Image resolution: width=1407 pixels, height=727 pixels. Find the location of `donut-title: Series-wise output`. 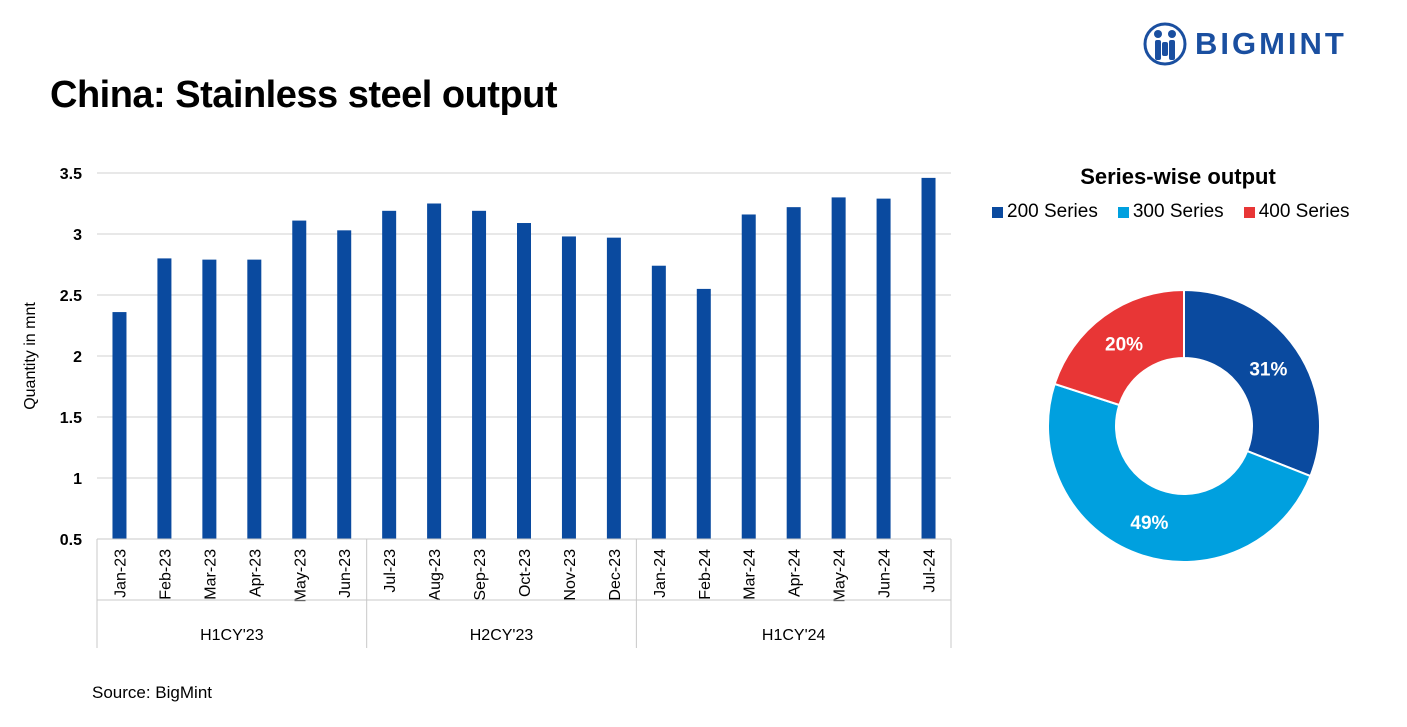

donut-title: Series-wise output is located at coordinates (1178, 176).